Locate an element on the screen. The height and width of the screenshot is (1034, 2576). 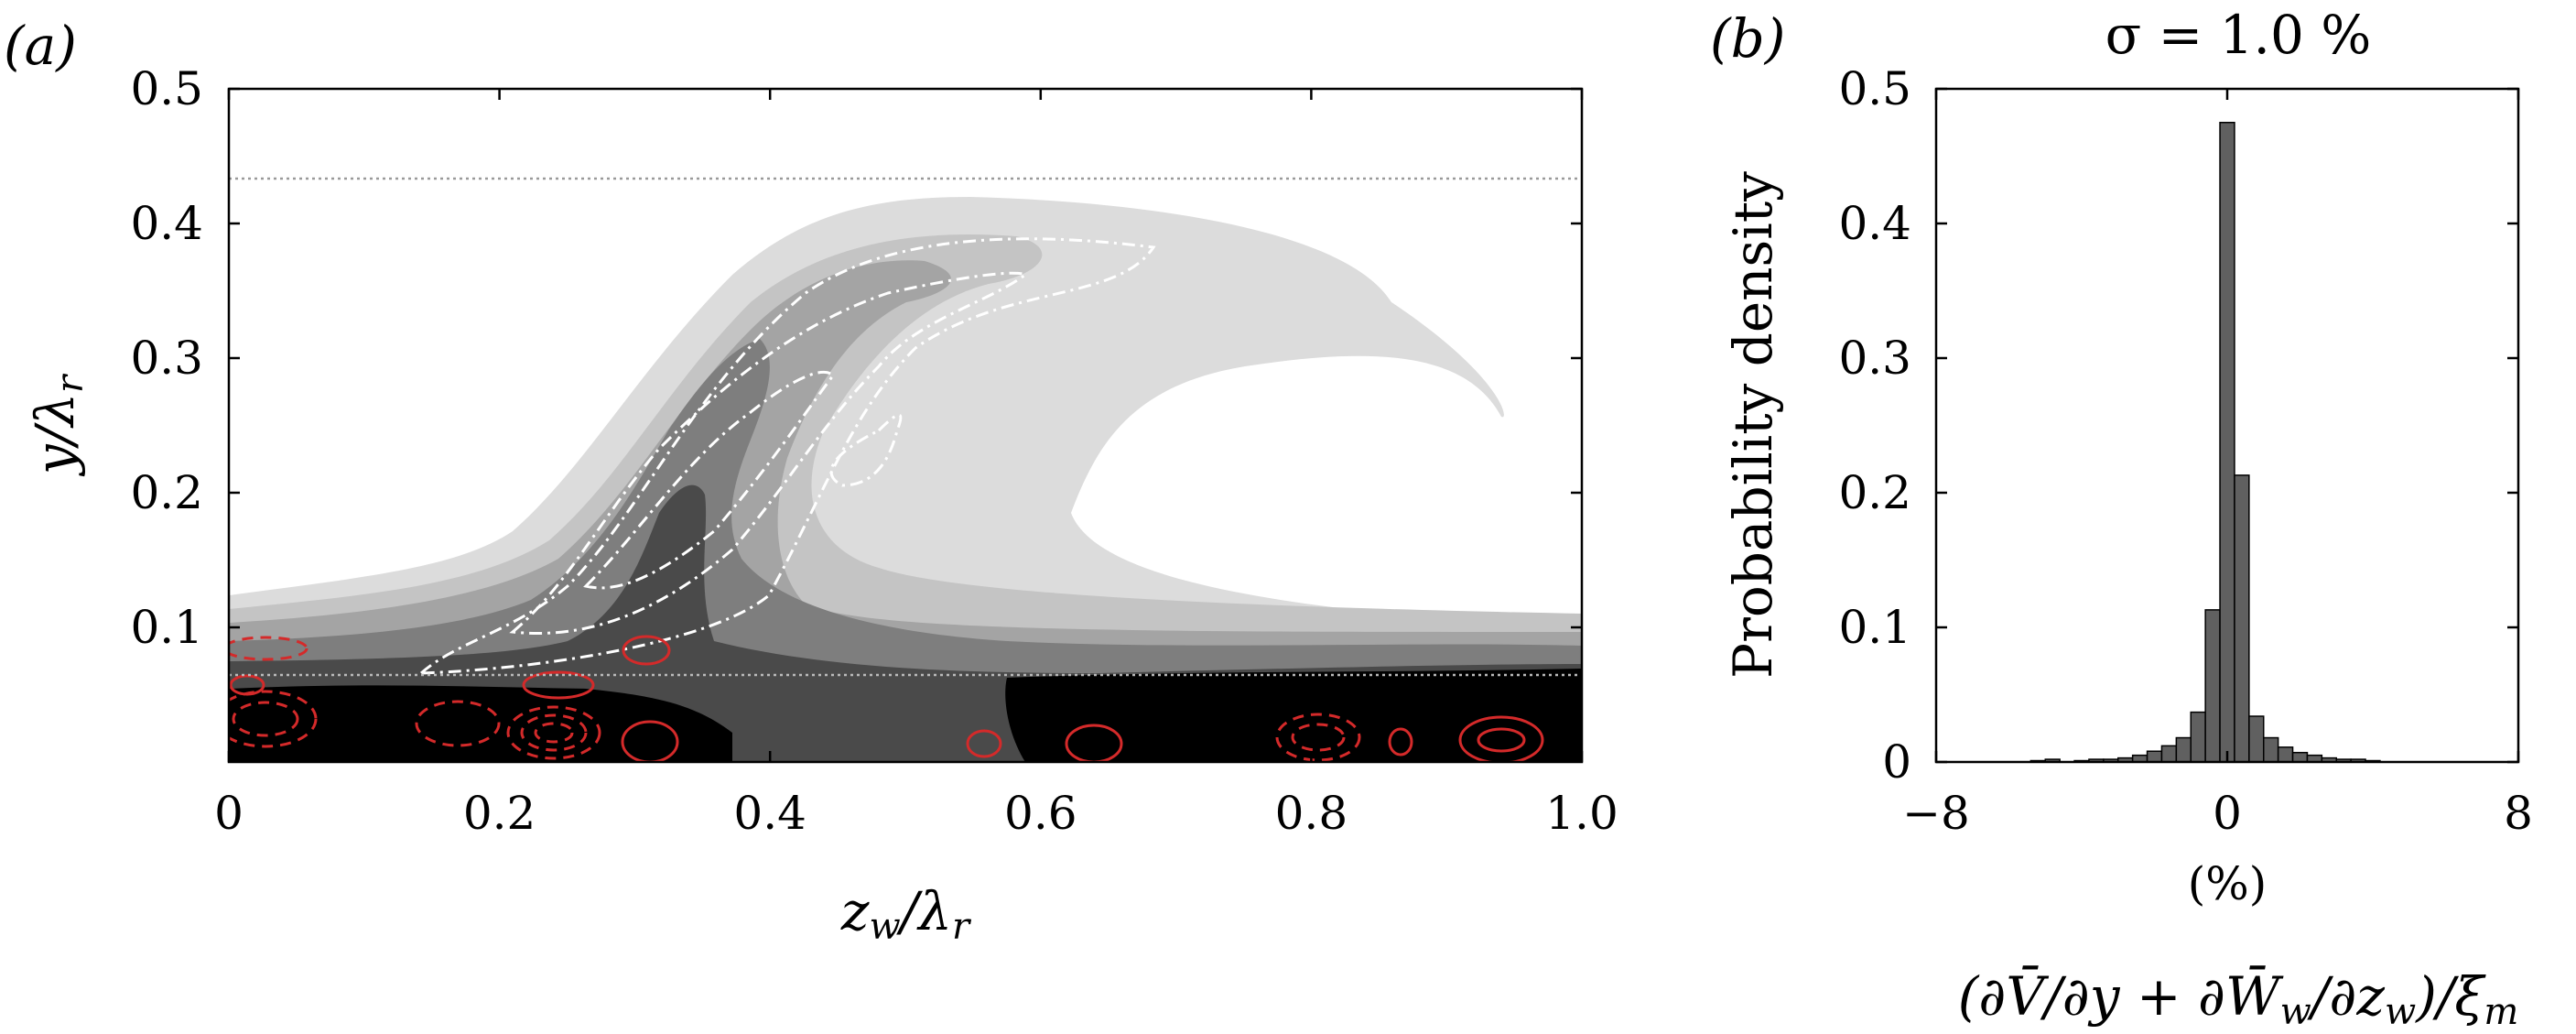
red-dashed-contours is located at coordinates (795, 699).